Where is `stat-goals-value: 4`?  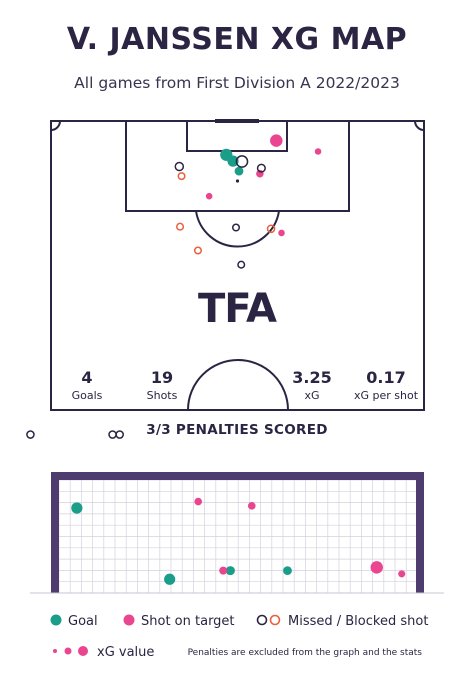 stat-goals-value: 4 is located at coordinates (86, 377).